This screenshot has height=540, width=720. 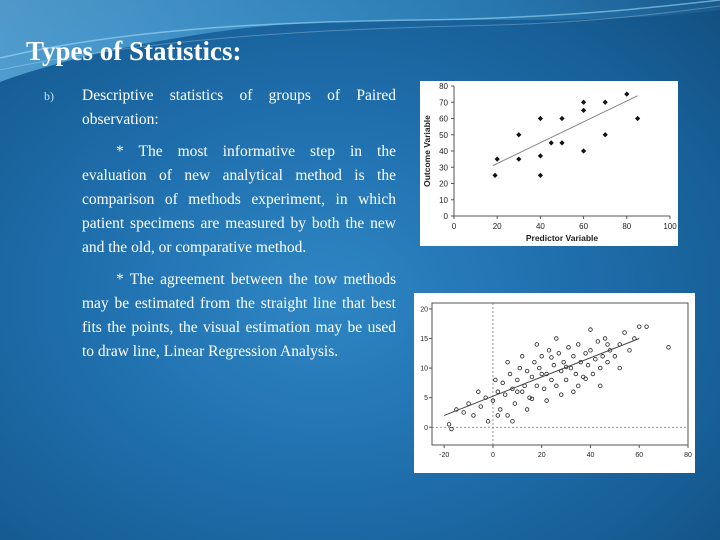 I want to click on chart-axes: -20 0 20 40 60 80 0 5 10 15 20, so click(x=556, y=380).